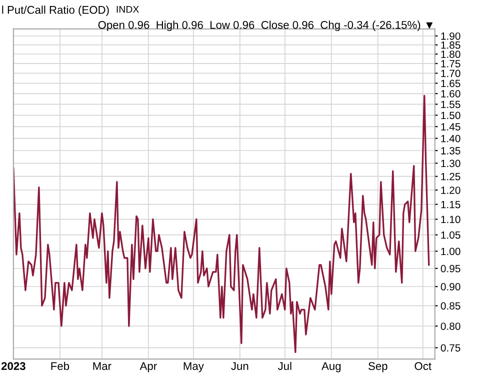 The height and width of the screenshot is (376, 480). What do you see at coordinates (450, 45) in the screenshot?
I see `y-tick-label: 1.85` at bounding box center [450, 45].